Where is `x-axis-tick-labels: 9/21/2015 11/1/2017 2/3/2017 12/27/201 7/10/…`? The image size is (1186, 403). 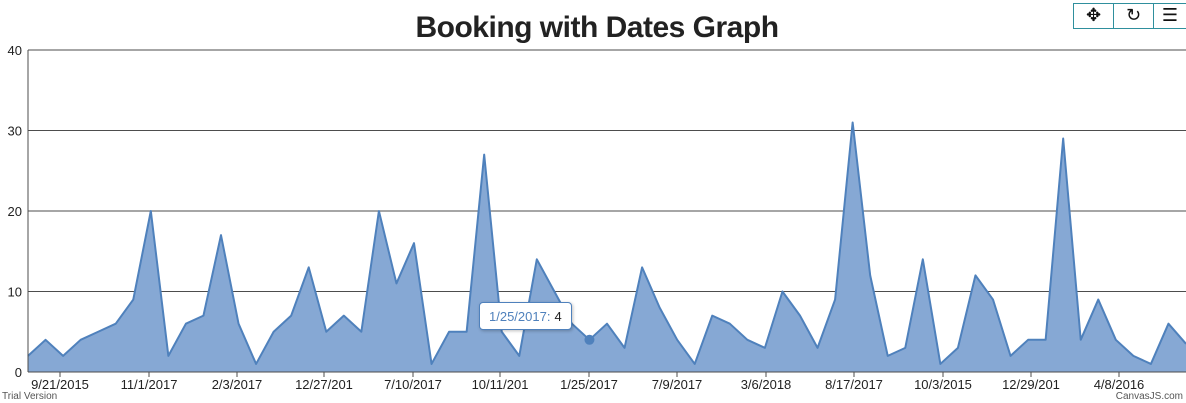 x-axis-tick-labels: 9/21/2015 11/1/2017 2/3/2017 12/27/201 7/10/… is located at coordinates (587, 382).